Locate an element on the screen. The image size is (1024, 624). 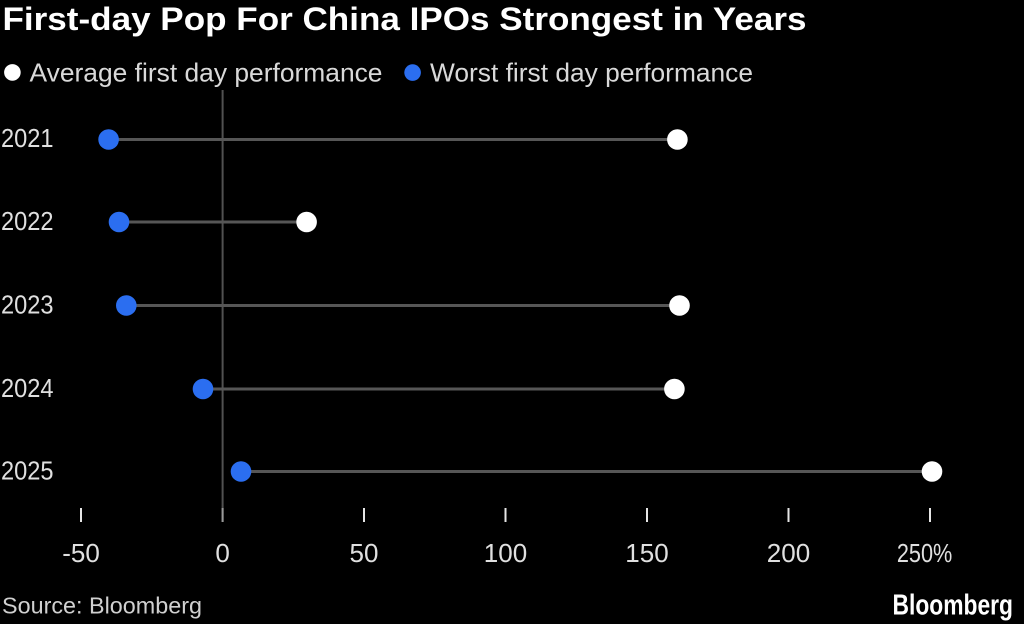
svg-text: 2021 is located at coordinates (27, 138).